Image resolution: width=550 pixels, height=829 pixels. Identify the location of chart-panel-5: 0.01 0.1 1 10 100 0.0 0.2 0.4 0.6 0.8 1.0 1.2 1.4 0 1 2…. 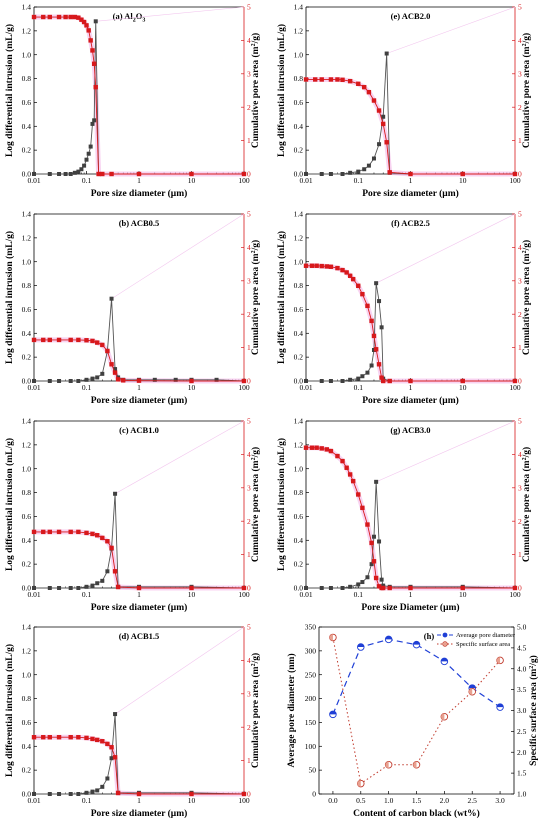
(404, 308).